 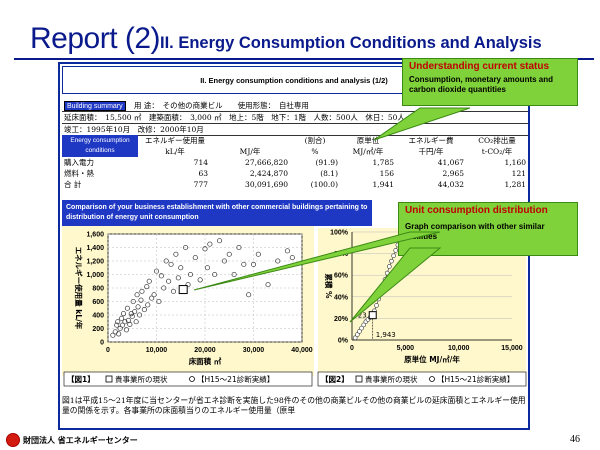 I want to click on x-tick-label: 30,000, so click(x=254, y=350).